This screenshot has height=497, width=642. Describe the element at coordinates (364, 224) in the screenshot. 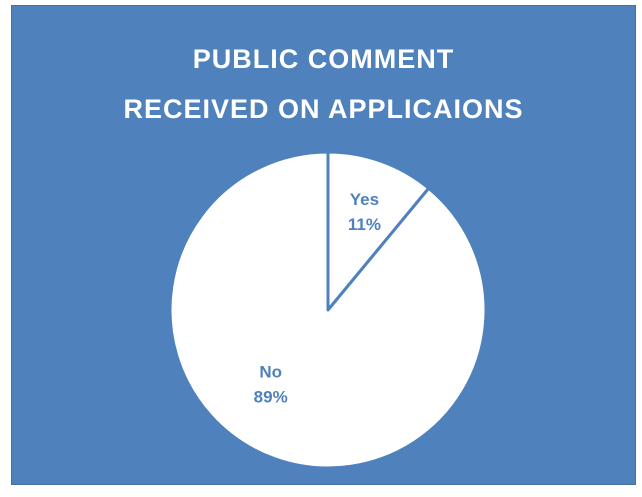

I see `slice-percent-yes: 11%` at that location.